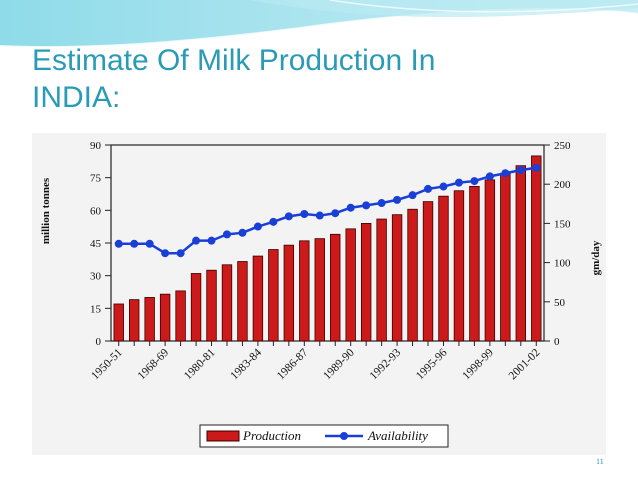  Describe the element at coordinates (46, 210) in the screenshot. I see `y-axis-title: million tonnes` at that location.